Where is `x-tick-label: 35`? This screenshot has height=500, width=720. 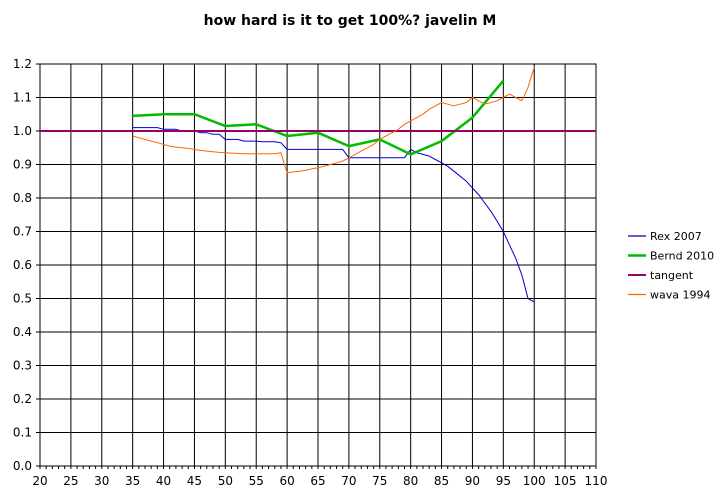 x-tick-label: 35 is located at coordinates (132, 481).